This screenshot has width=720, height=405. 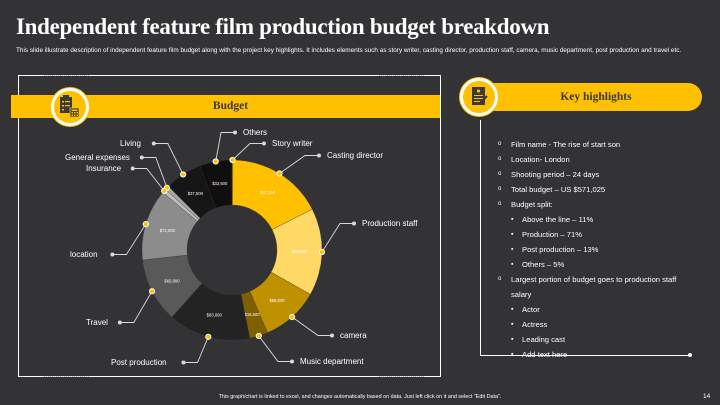 What do you see at coordinates (255, 132) in the screenshot?
I see `callout-label: Others` at bounding box center [255, 132].